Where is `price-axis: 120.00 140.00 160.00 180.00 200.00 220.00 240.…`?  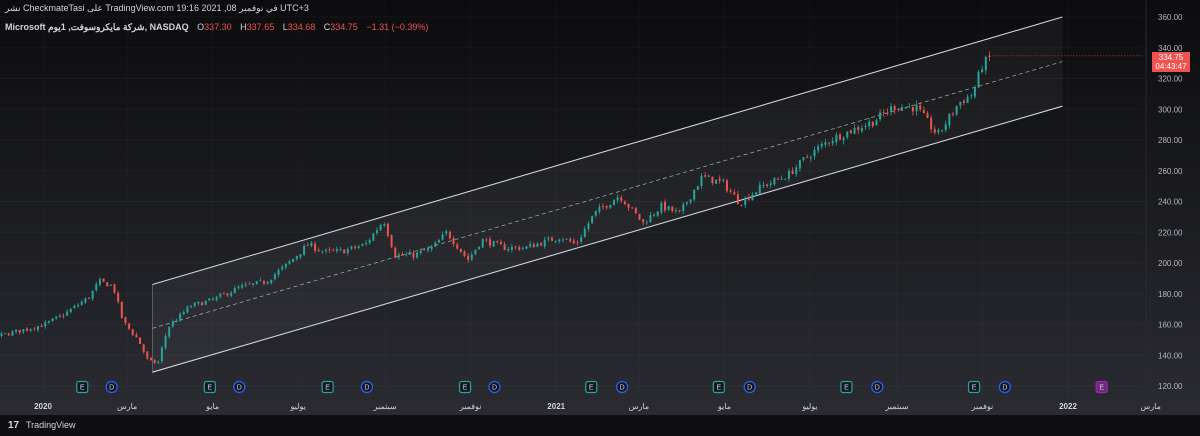 price-axis: 120.00 140.00 160.00 180.00 200.00 220.00 240.… is located at coordinates (1164, 207).